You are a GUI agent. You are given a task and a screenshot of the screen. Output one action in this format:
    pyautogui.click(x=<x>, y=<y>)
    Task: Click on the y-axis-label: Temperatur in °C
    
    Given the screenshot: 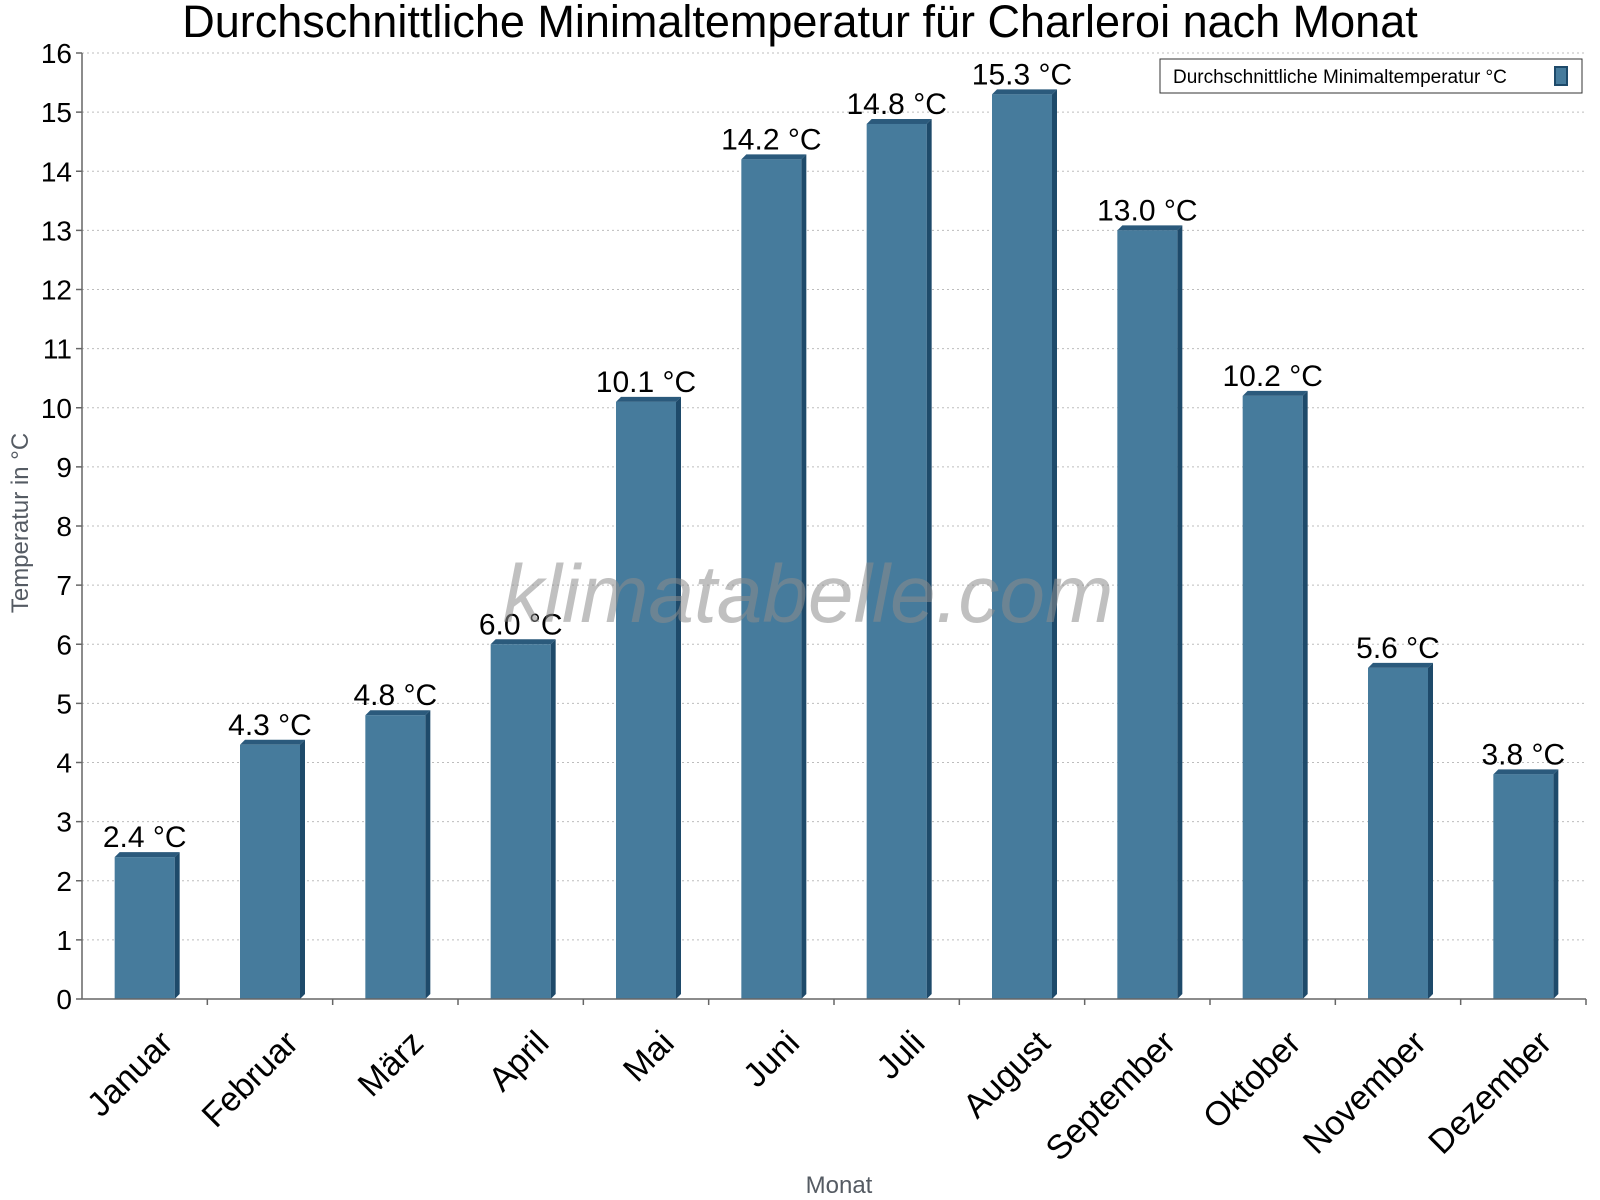 What is the action you would take?
    pyautogui.click(x=20, y=523)
    